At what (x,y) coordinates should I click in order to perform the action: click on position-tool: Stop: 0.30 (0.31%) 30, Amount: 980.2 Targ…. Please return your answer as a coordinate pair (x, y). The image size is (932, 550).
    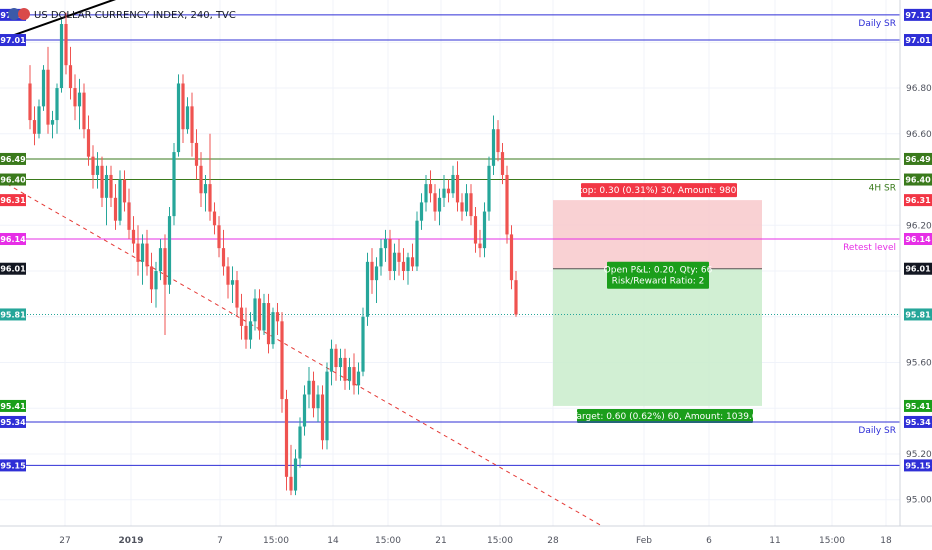
    Looking at the image, I should click on (657, 303).